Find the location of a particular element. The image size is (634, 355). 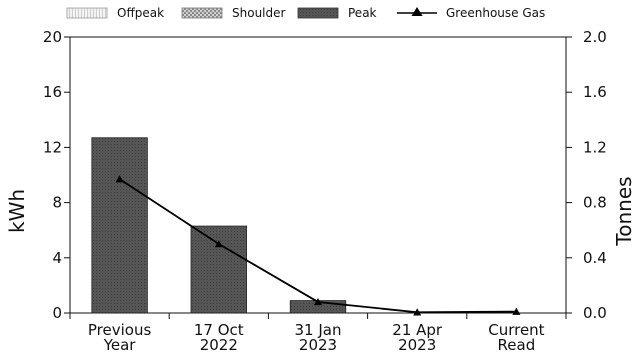

legend-label-offpeak: Offpeak is located at coordinates (140, 13).